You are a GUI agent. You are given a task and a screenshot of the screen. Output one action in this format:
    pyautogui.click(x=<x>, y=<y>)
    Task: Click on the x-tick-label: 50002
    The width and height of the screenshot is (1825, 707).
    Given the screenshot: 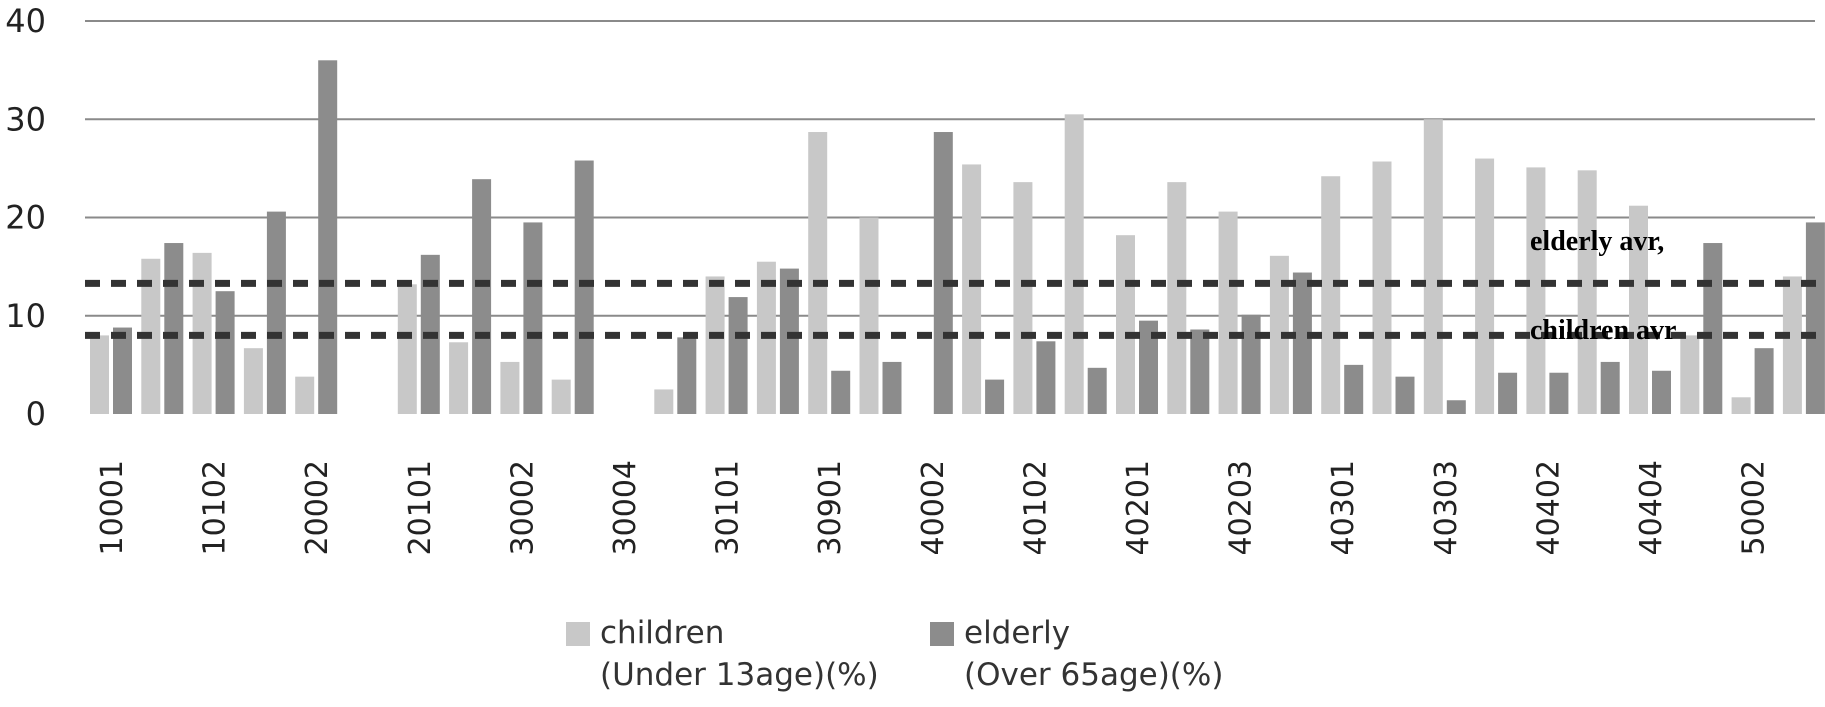 What is the action you would take?
    pyautogui.click(x=1754, y=507)
    